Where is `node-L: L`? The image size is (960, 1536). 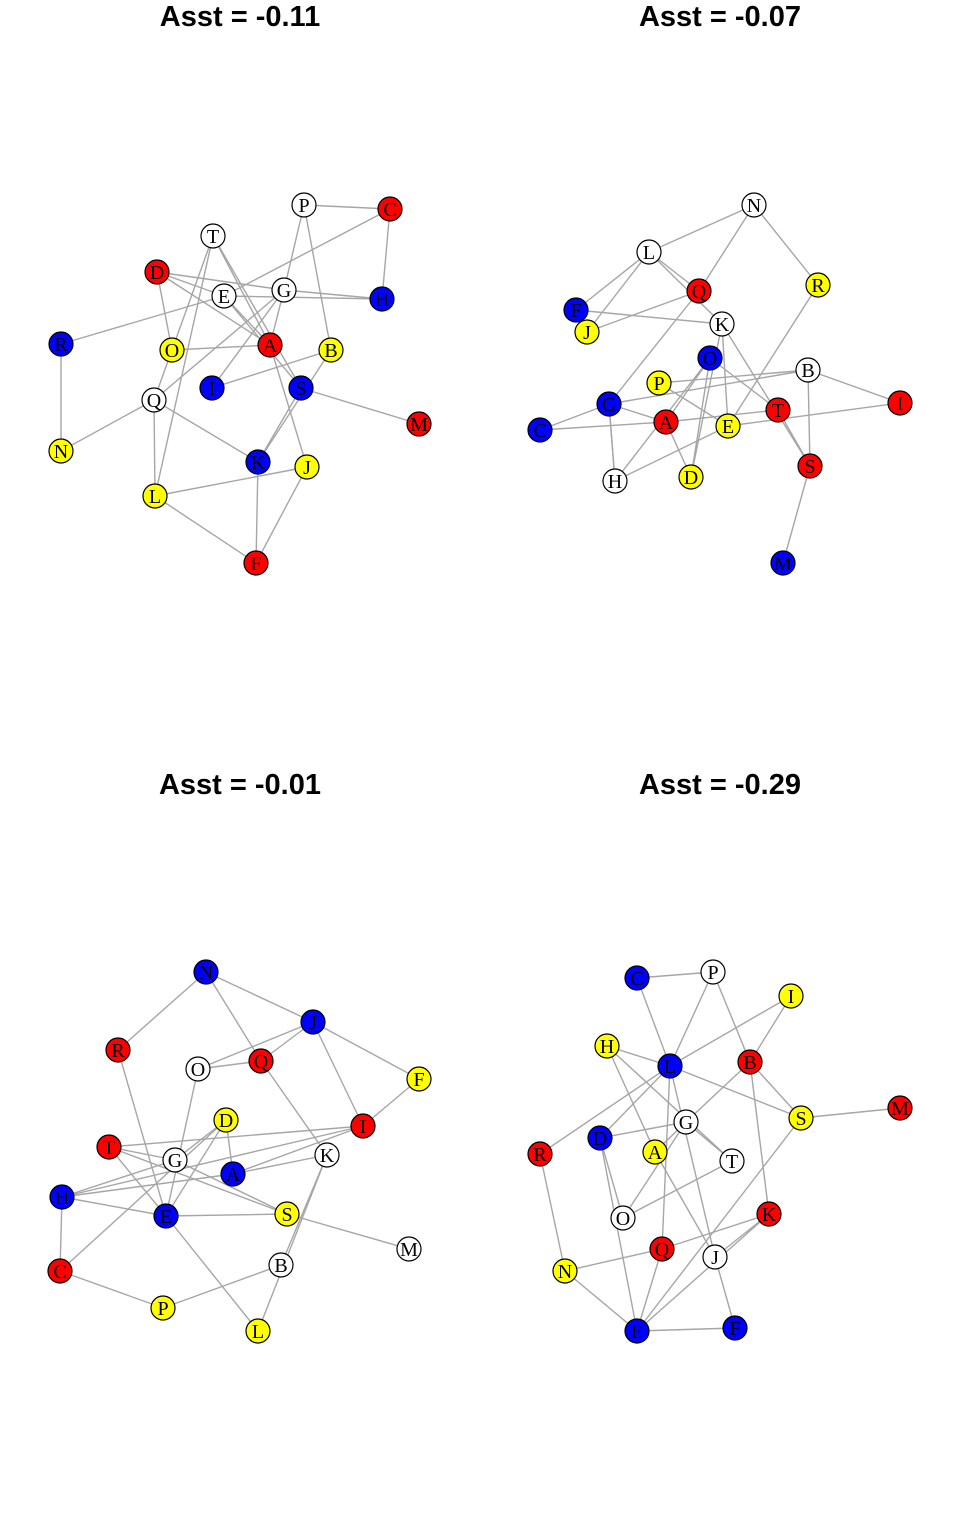 node-L: L is located at coordinates (670, 1066).